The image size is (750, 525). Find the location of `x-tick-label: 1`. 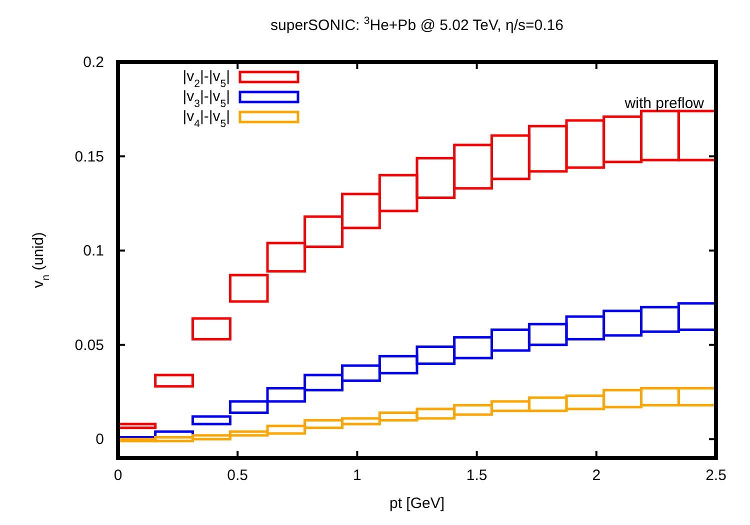

x-tick-label: 1 is located at coordinates (357, 475).